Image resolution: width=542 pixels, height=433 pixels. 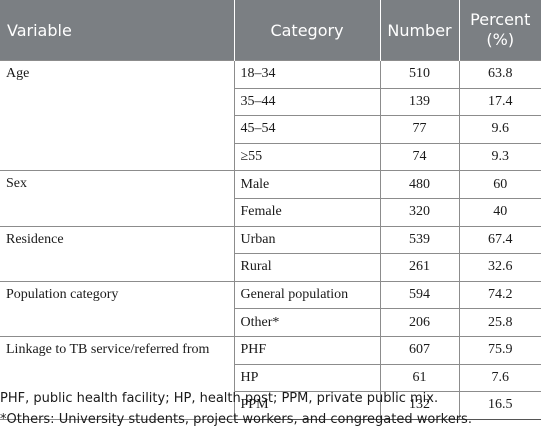 I want to click on category-cell: ≥55, so click(x=307, y=157).